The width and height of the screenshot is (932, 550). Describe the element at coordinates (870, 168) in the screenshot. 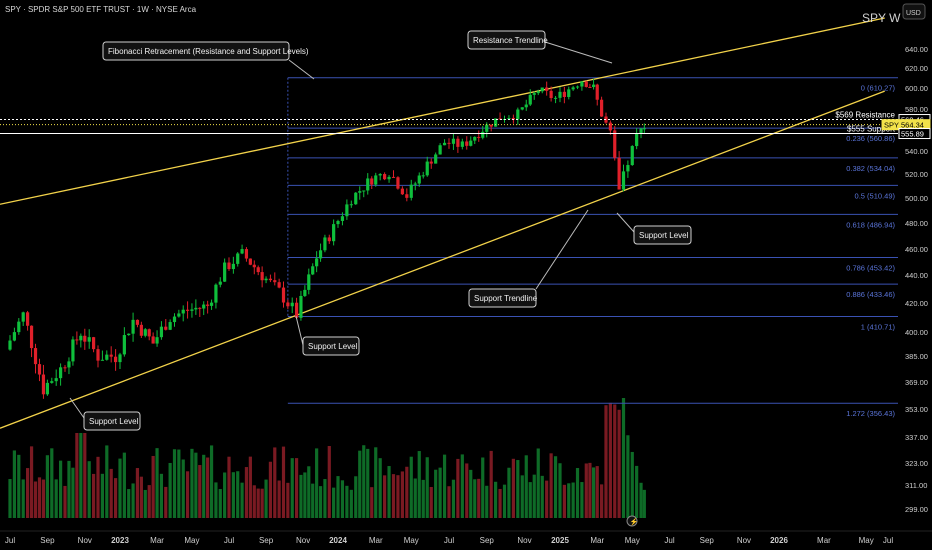

I see `fib-level-label: 0.382 (534.04)` at that location.